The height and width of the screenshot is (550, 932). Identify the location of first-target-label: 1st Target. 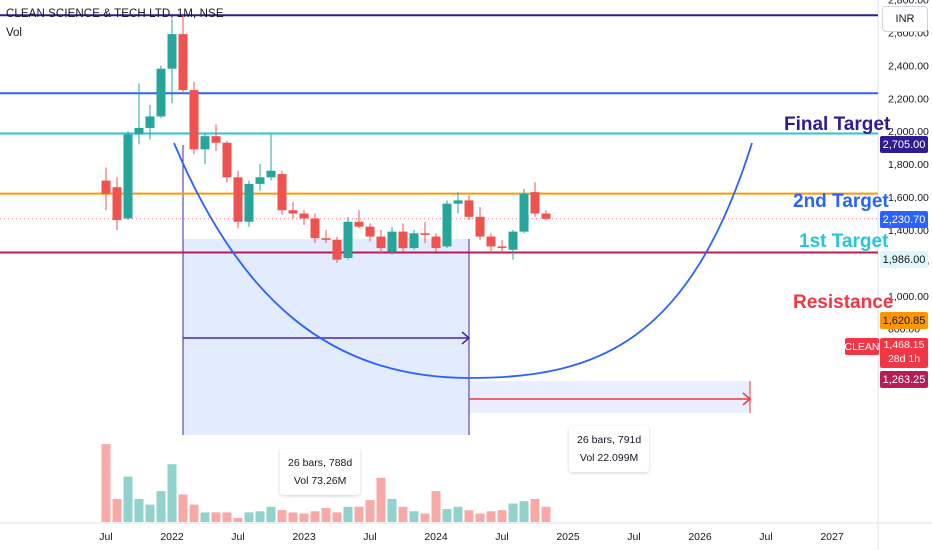
(844, 241).